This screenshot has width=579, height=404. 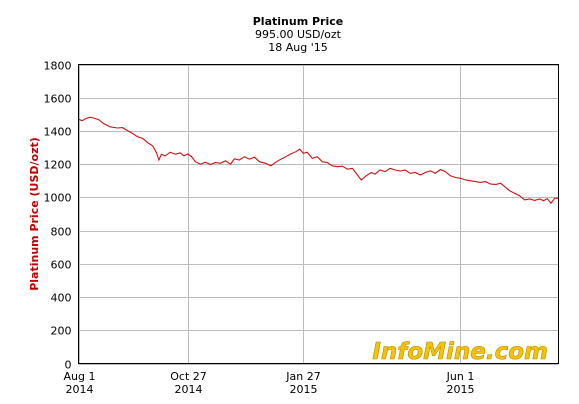 What do you see at coordinates (58, 66) in the screenshot?
I see `y-tick-label: 1800` at bounding box center [58, 66].